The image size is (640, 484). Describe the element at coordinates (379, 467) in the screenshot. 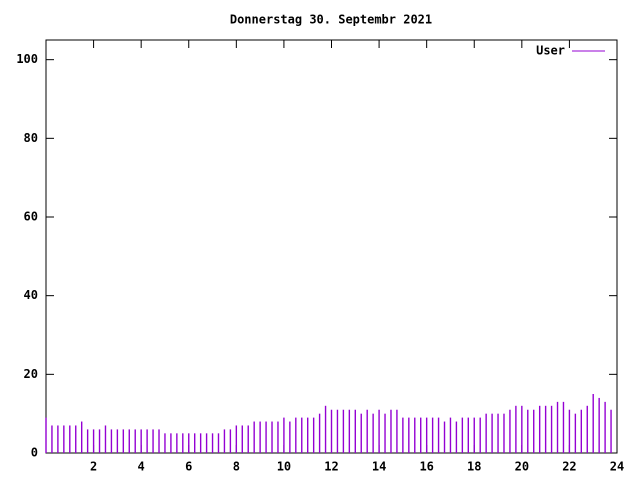

I see `x-tick-label: 14` at that location.